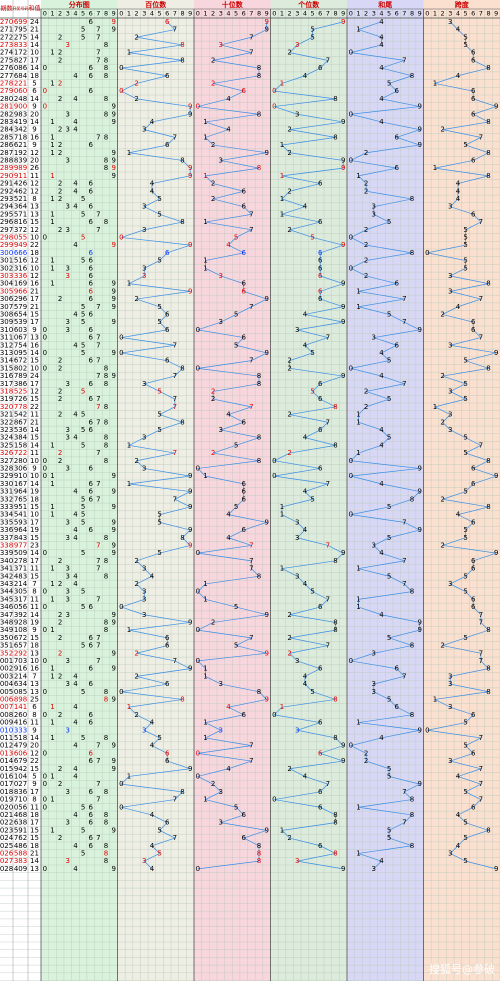 This screenshot has height=981, width=500. What do you see at coordinates (45, 692) in the screenshot?
I see `distribution-digit: 0` at bounding box center [45, 692].